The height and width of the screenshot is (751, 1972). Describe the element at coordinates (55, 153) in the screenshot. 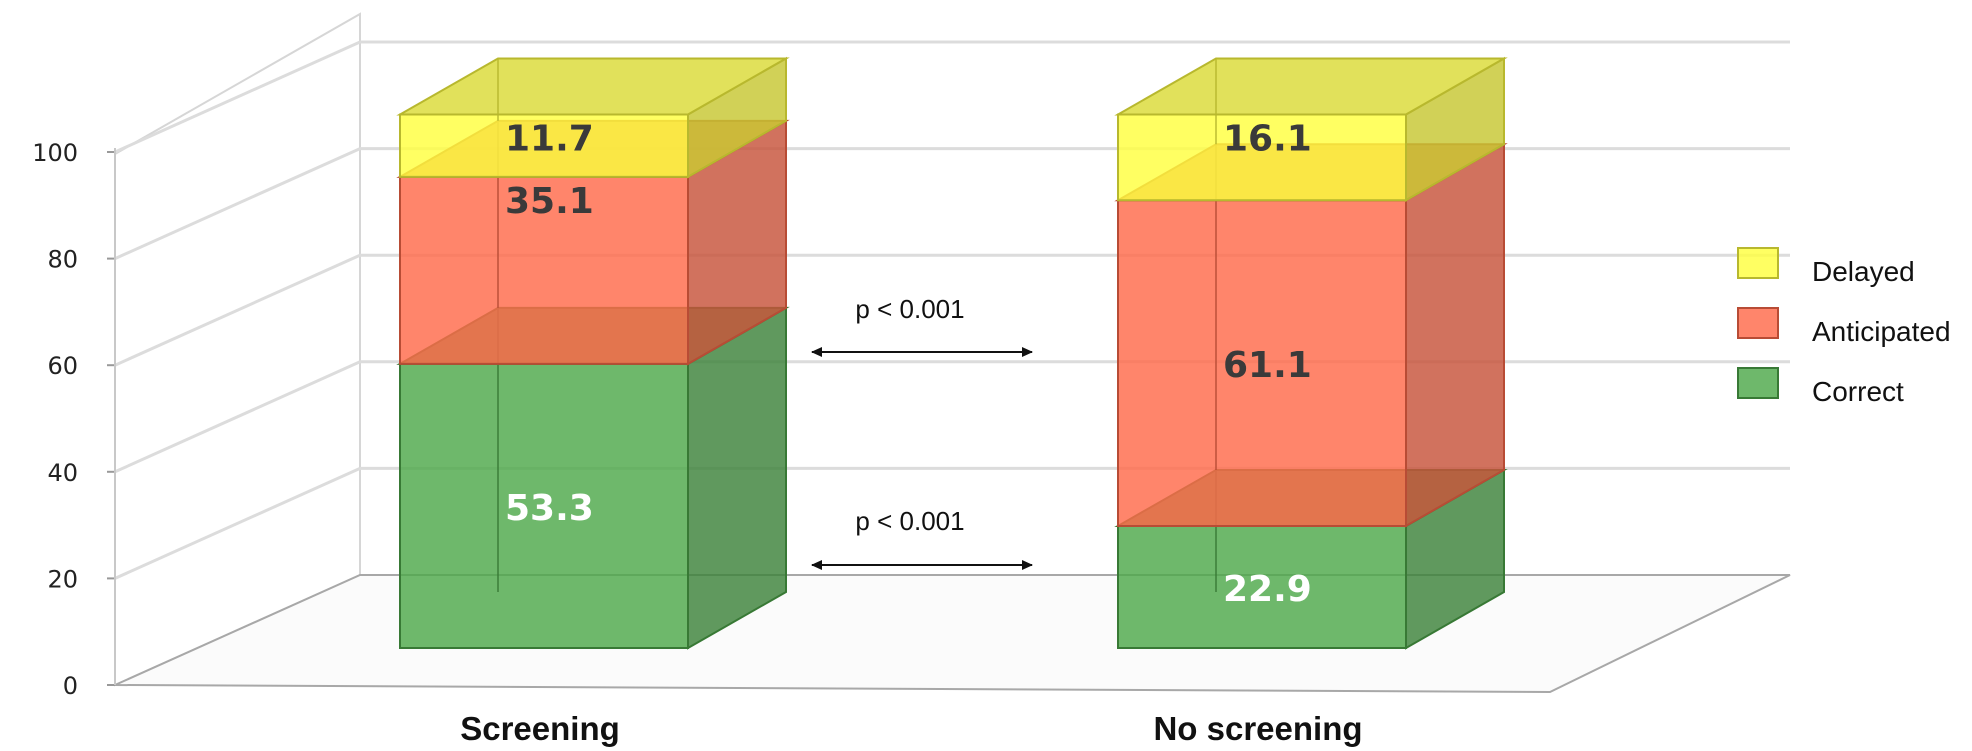

I see `y-tick-label: 100` at that location.